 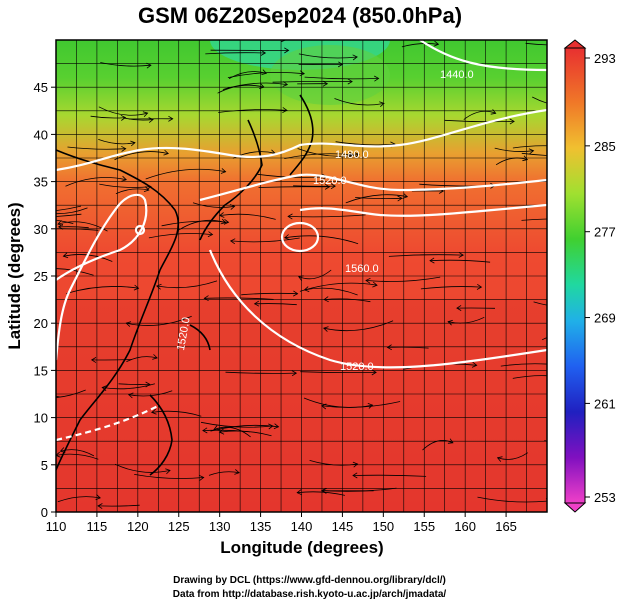 I want to click on contour-closed-high, so click(x=300, y=237).